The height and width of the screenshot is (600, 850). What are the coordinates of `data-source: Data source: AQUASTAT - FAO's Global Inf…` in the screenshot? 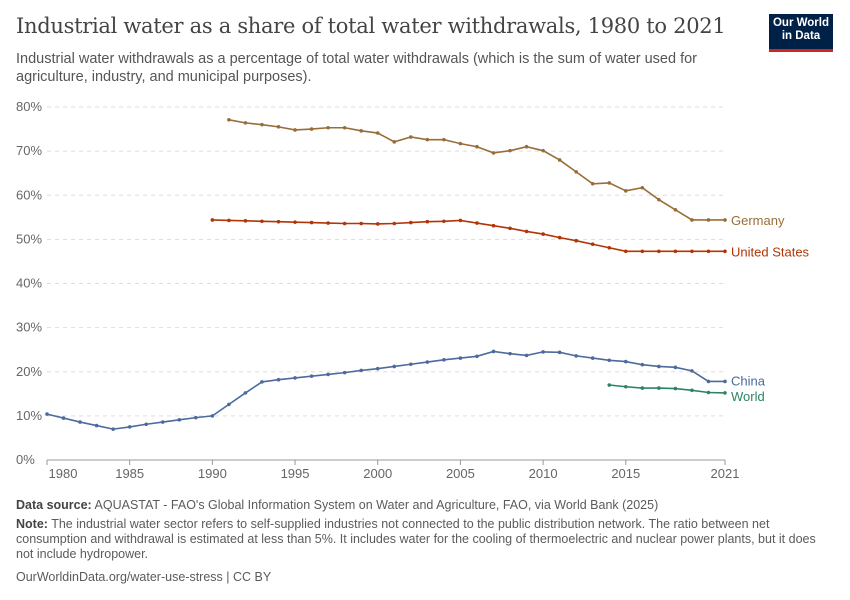 It's located at (421, 505).